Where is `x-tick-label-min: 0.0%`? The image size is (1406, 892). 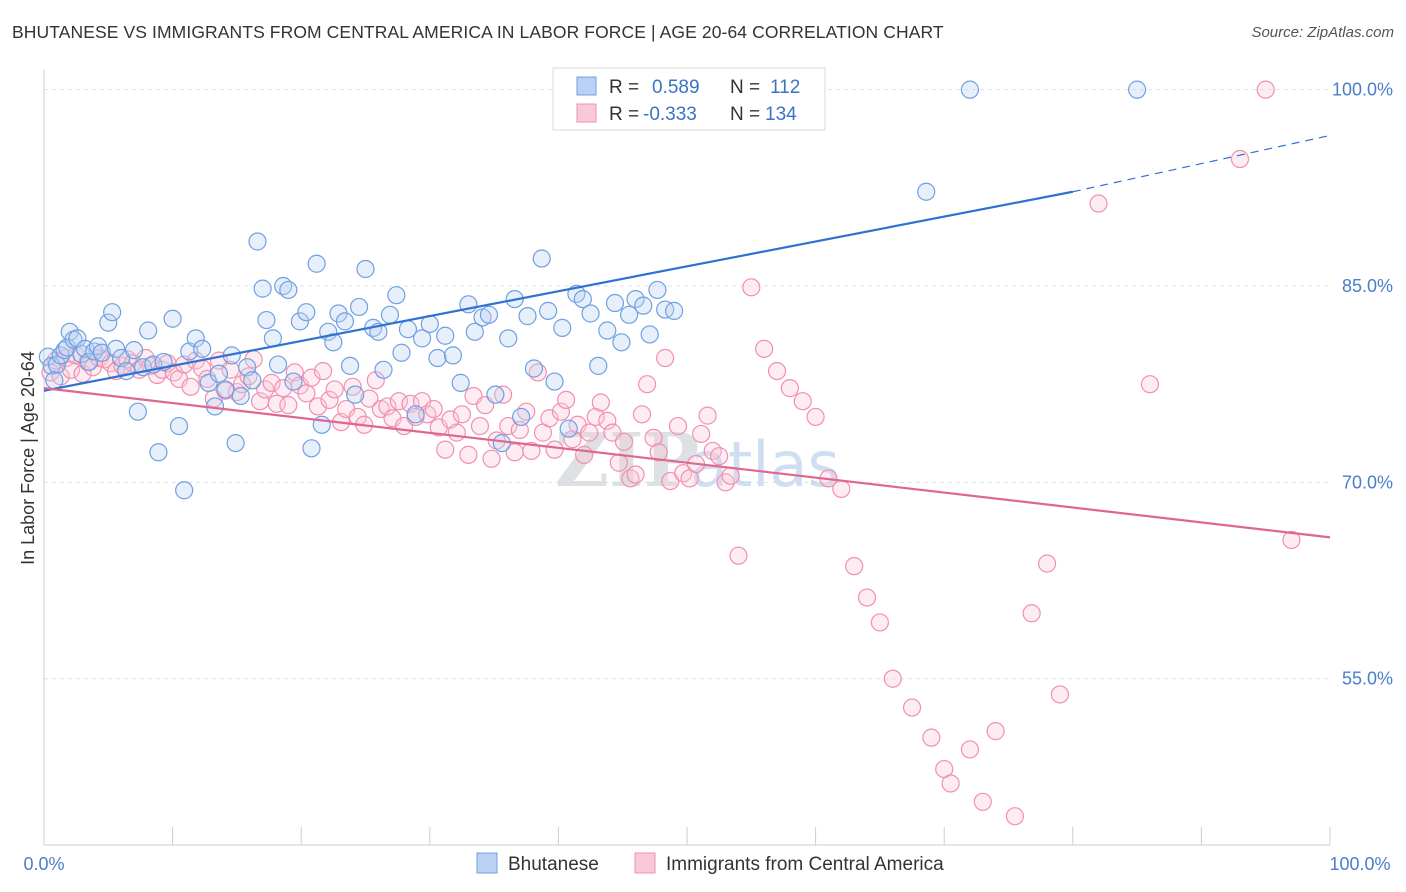 x-tick-label-min: 0.0% is located at coordinates (43, 864).